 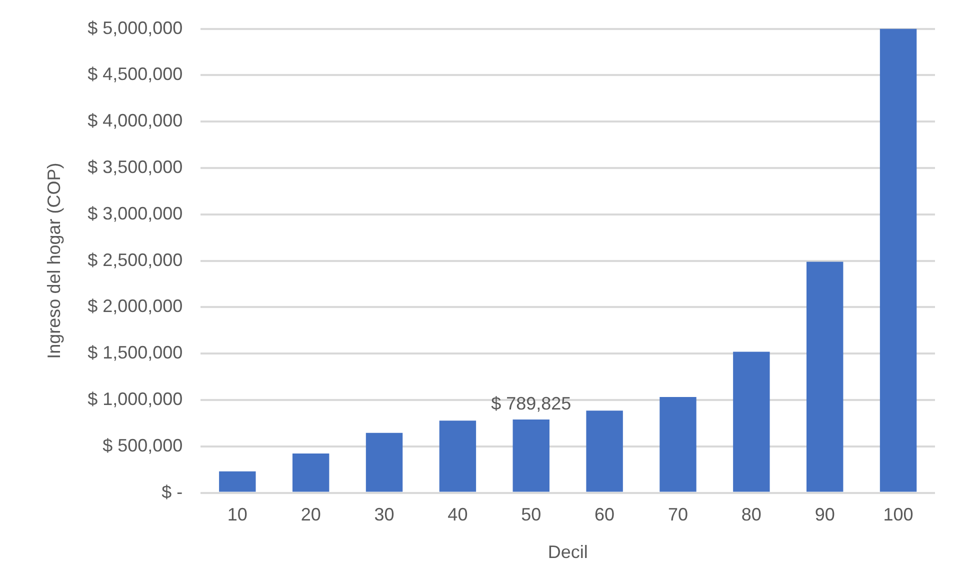 I want to click on data-label: $ 789,825, so click(x=531, y=403).